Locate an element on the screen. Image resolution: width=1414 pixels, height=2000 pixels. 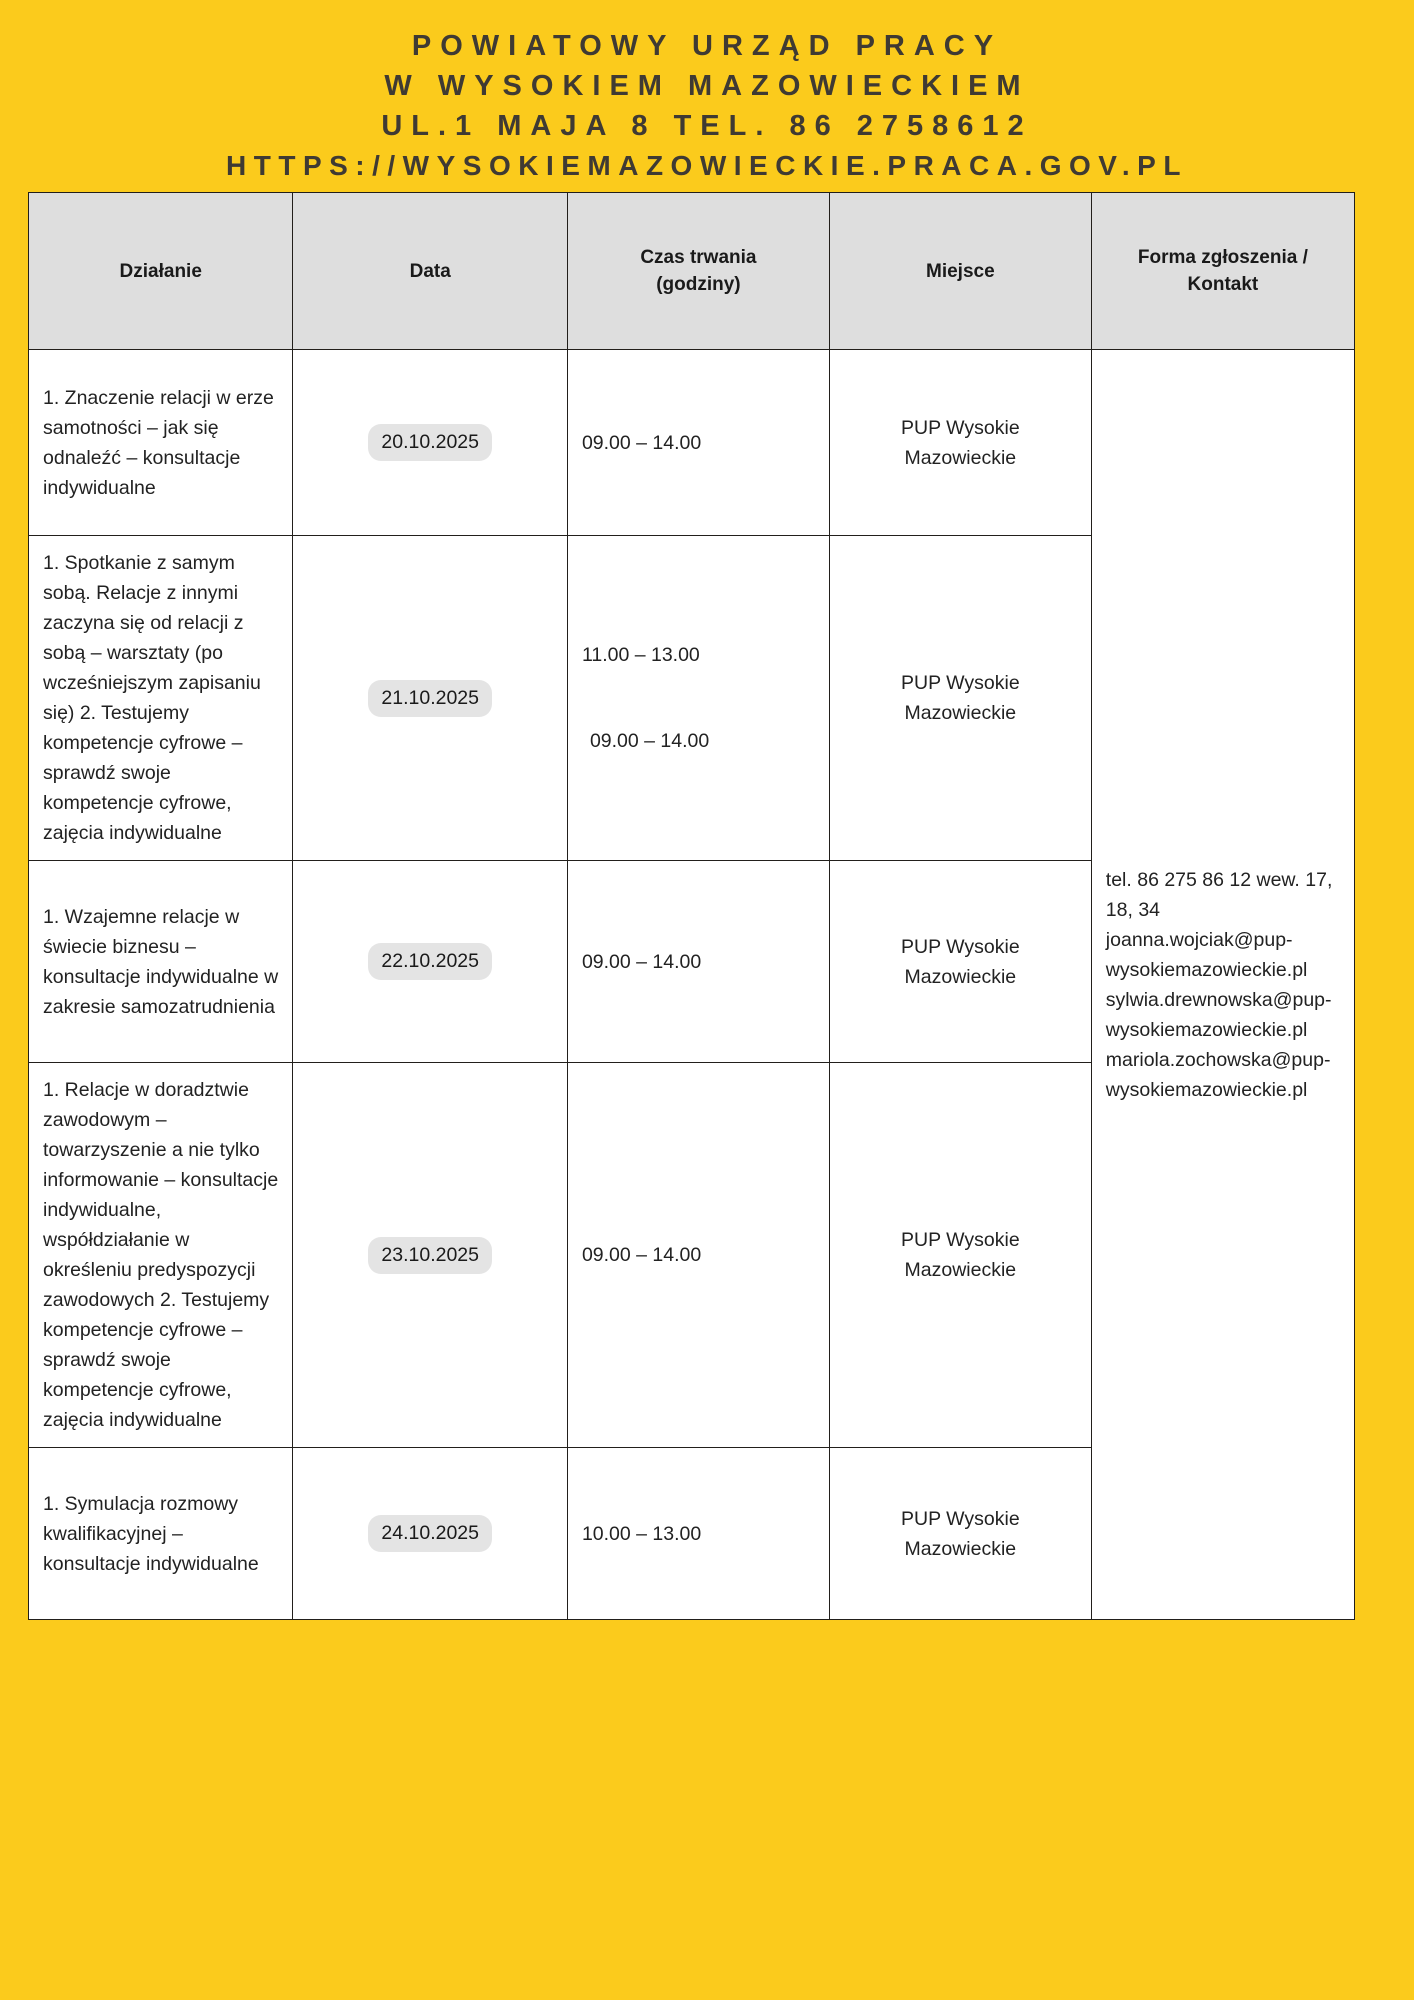
column-header-duration-line1: Czas trwania is located at coordinates (698, 257).